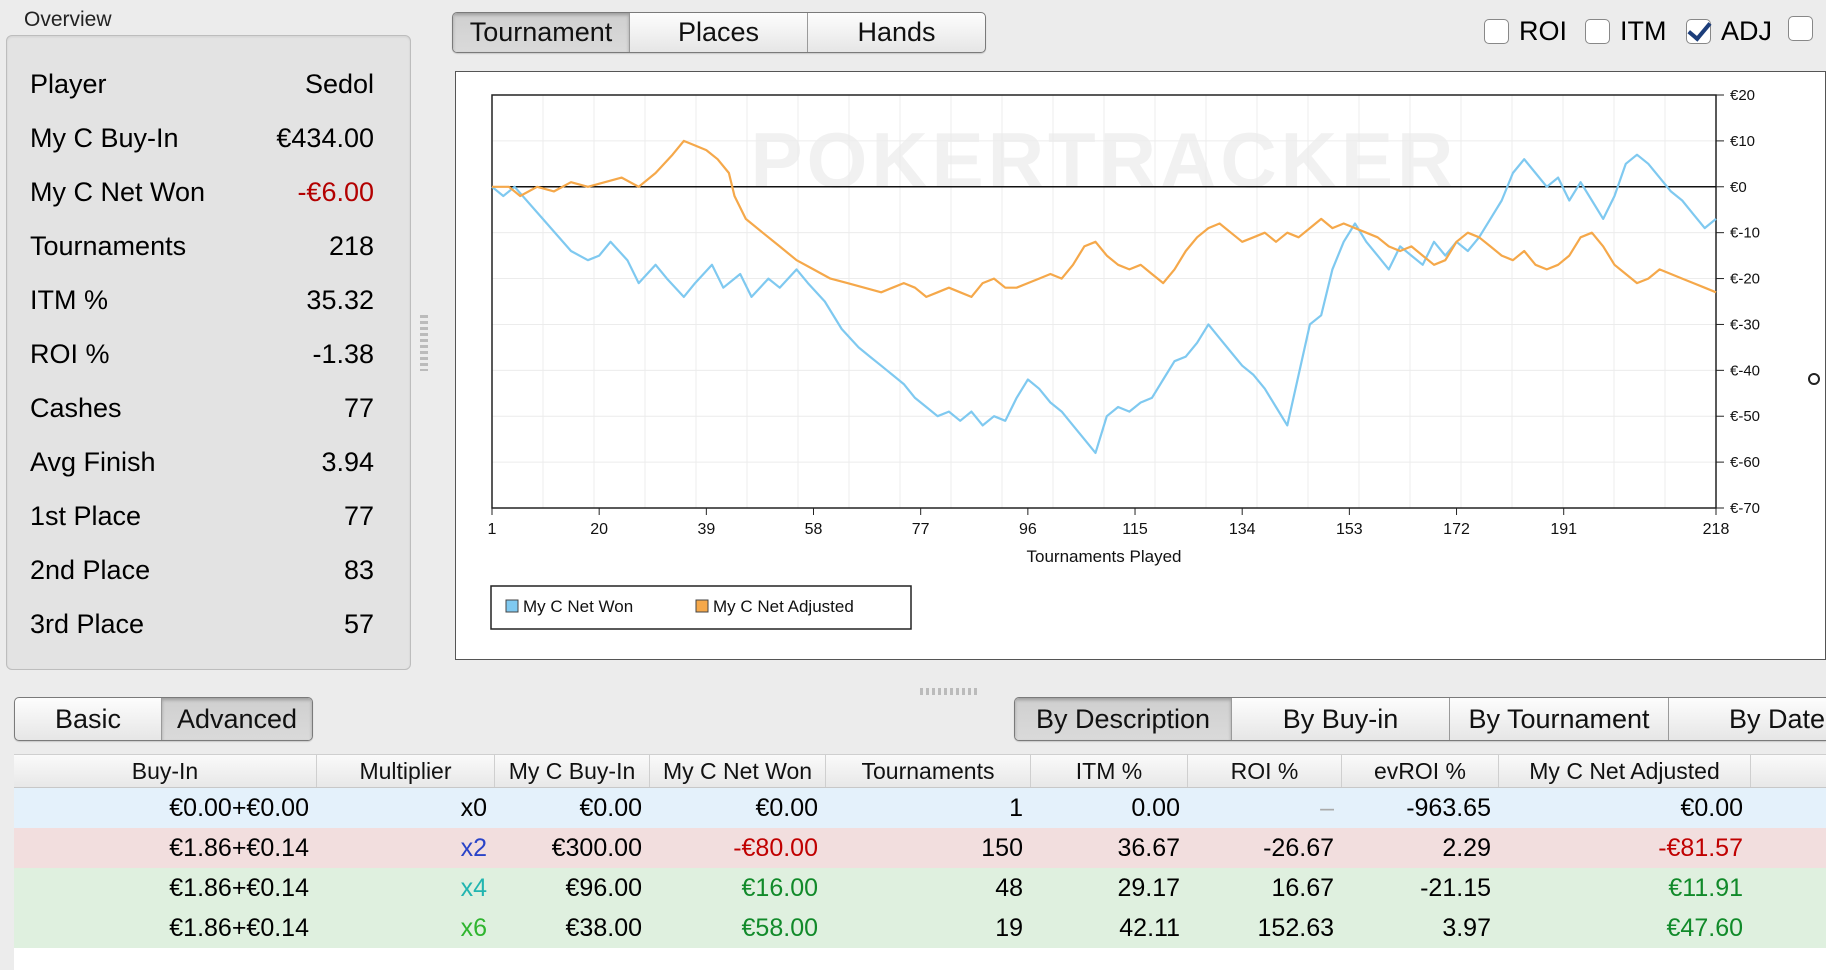 Image resolution: width=1826 pixels, height=970 pixels. What do you see at coordinates (572, 771) in the screenshot?
I see `column-header: My C Buy-In` at bounding box center [572, 771].